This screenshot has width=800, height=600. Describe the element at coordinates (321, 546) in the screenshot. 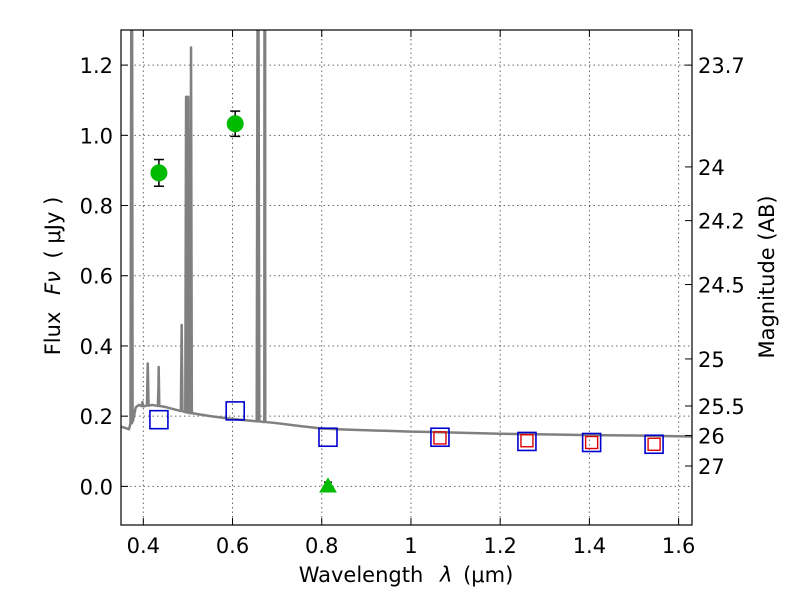

I see `x-tick-label: 0.8` at that location.